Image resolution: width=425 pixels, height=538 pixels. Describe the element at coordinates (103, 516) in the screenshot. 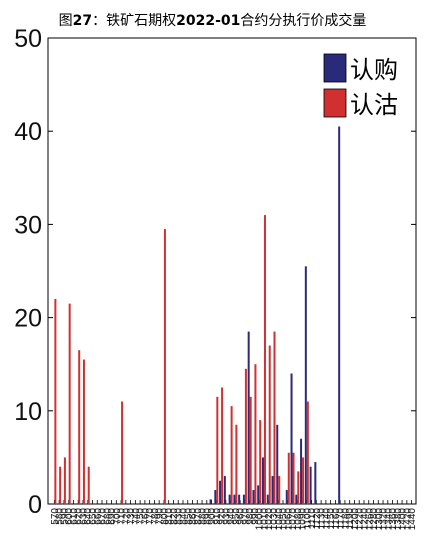

I see `x-tick-label: 670` at that location.